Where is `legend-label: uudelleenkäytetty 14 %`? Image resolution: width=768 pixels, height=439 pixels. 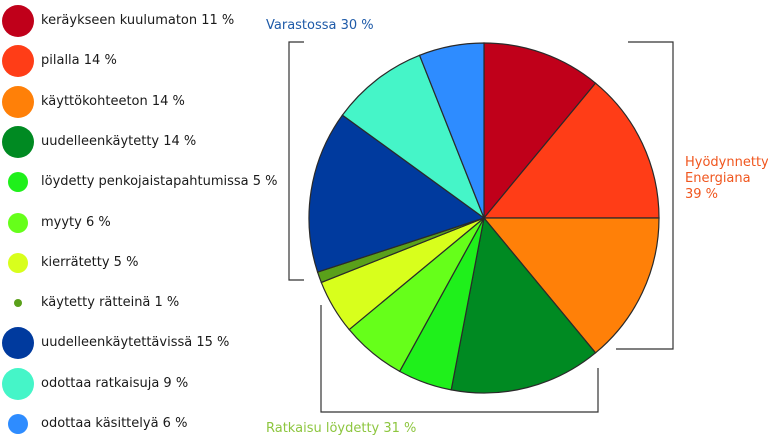 legend-label: uudelleenkäytetty 14 % is located at coordinates (119, 141).